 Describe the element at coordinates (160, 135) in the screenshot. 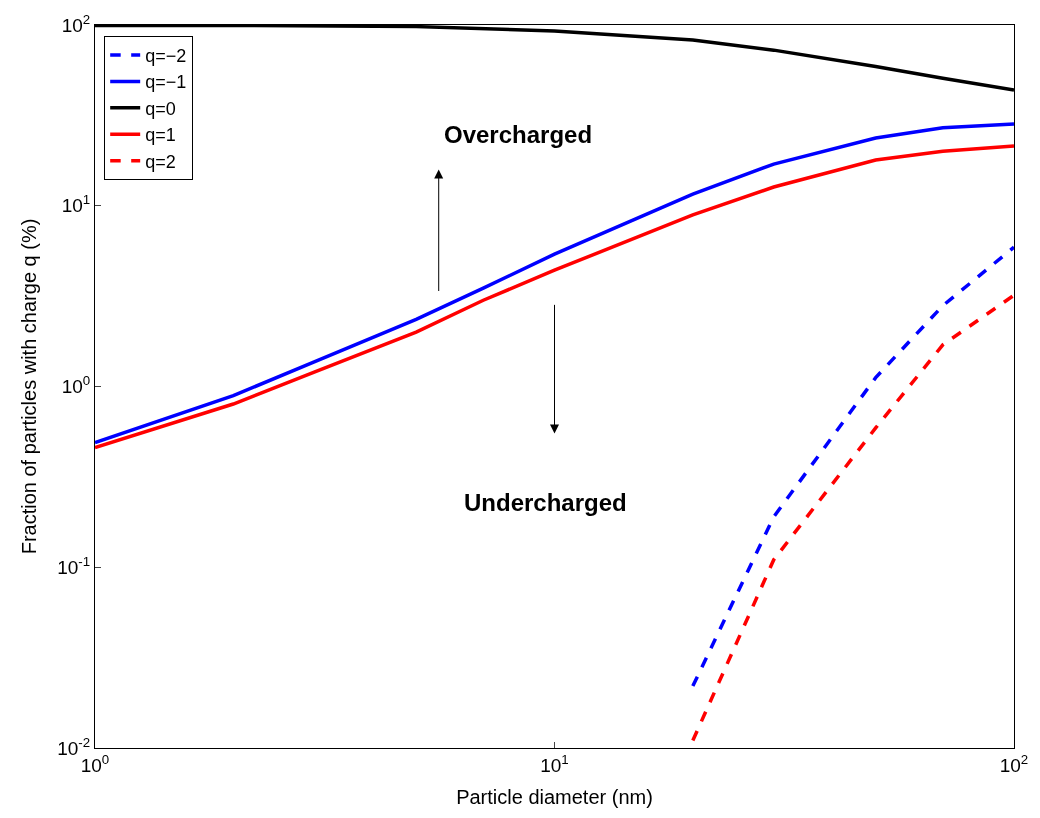

I see `legend-label: q=1` at that location.